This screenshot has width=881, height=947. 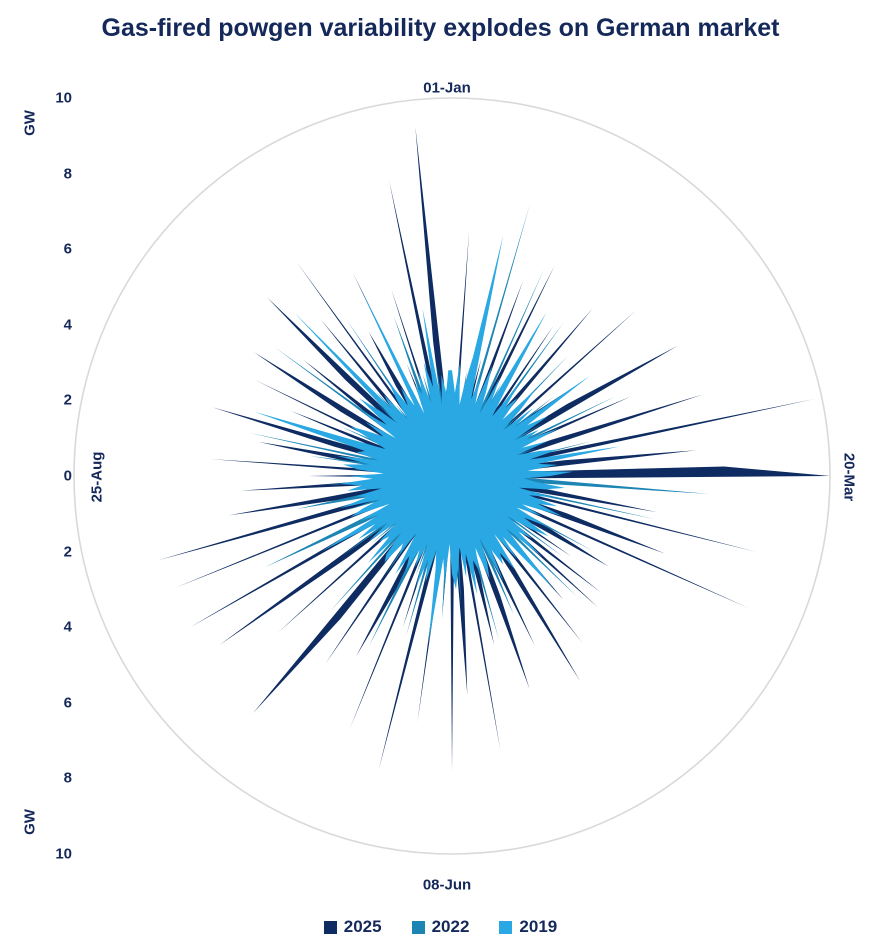 What do you see at coordinates (538, 926) in the screenshot?
I see `legend-label-2019: 2019` at bounding box center [538, 926].